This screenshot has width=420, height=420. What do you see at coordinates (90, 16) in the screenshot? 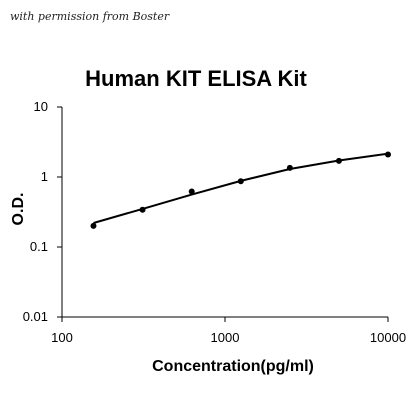
I see `watermark-text: with permission from Boster` at bounding box center [90, 16].